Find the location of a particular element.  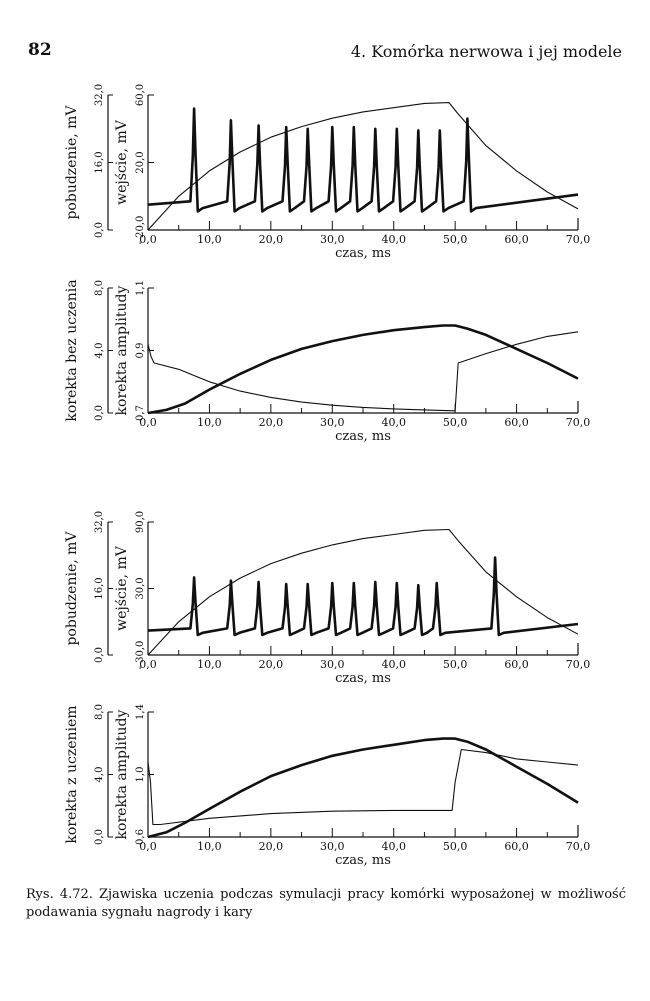

x-tick-label-3-4: 40,0 is located at coordinates (393, 846).